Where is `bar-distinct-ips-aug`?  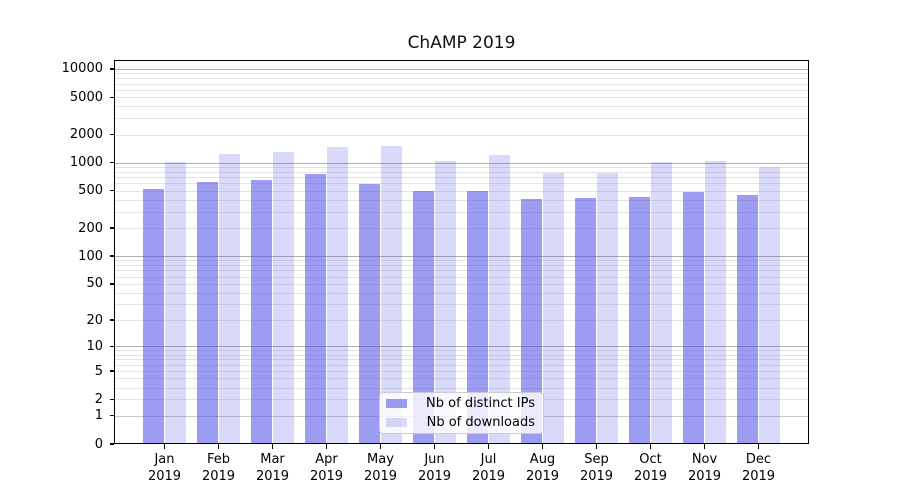
bar-distinct-ips-aug is located at coordinates (531, 321).